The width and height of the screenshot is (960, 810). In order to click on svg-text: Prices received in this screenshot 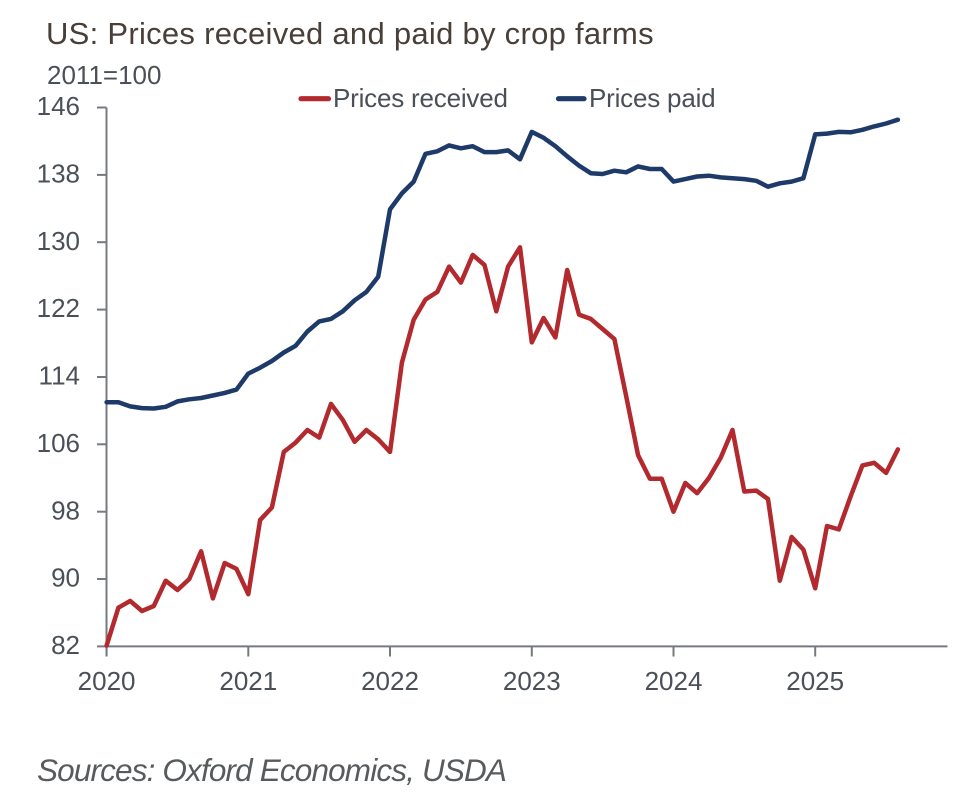, I will do `click(420, 98)`.